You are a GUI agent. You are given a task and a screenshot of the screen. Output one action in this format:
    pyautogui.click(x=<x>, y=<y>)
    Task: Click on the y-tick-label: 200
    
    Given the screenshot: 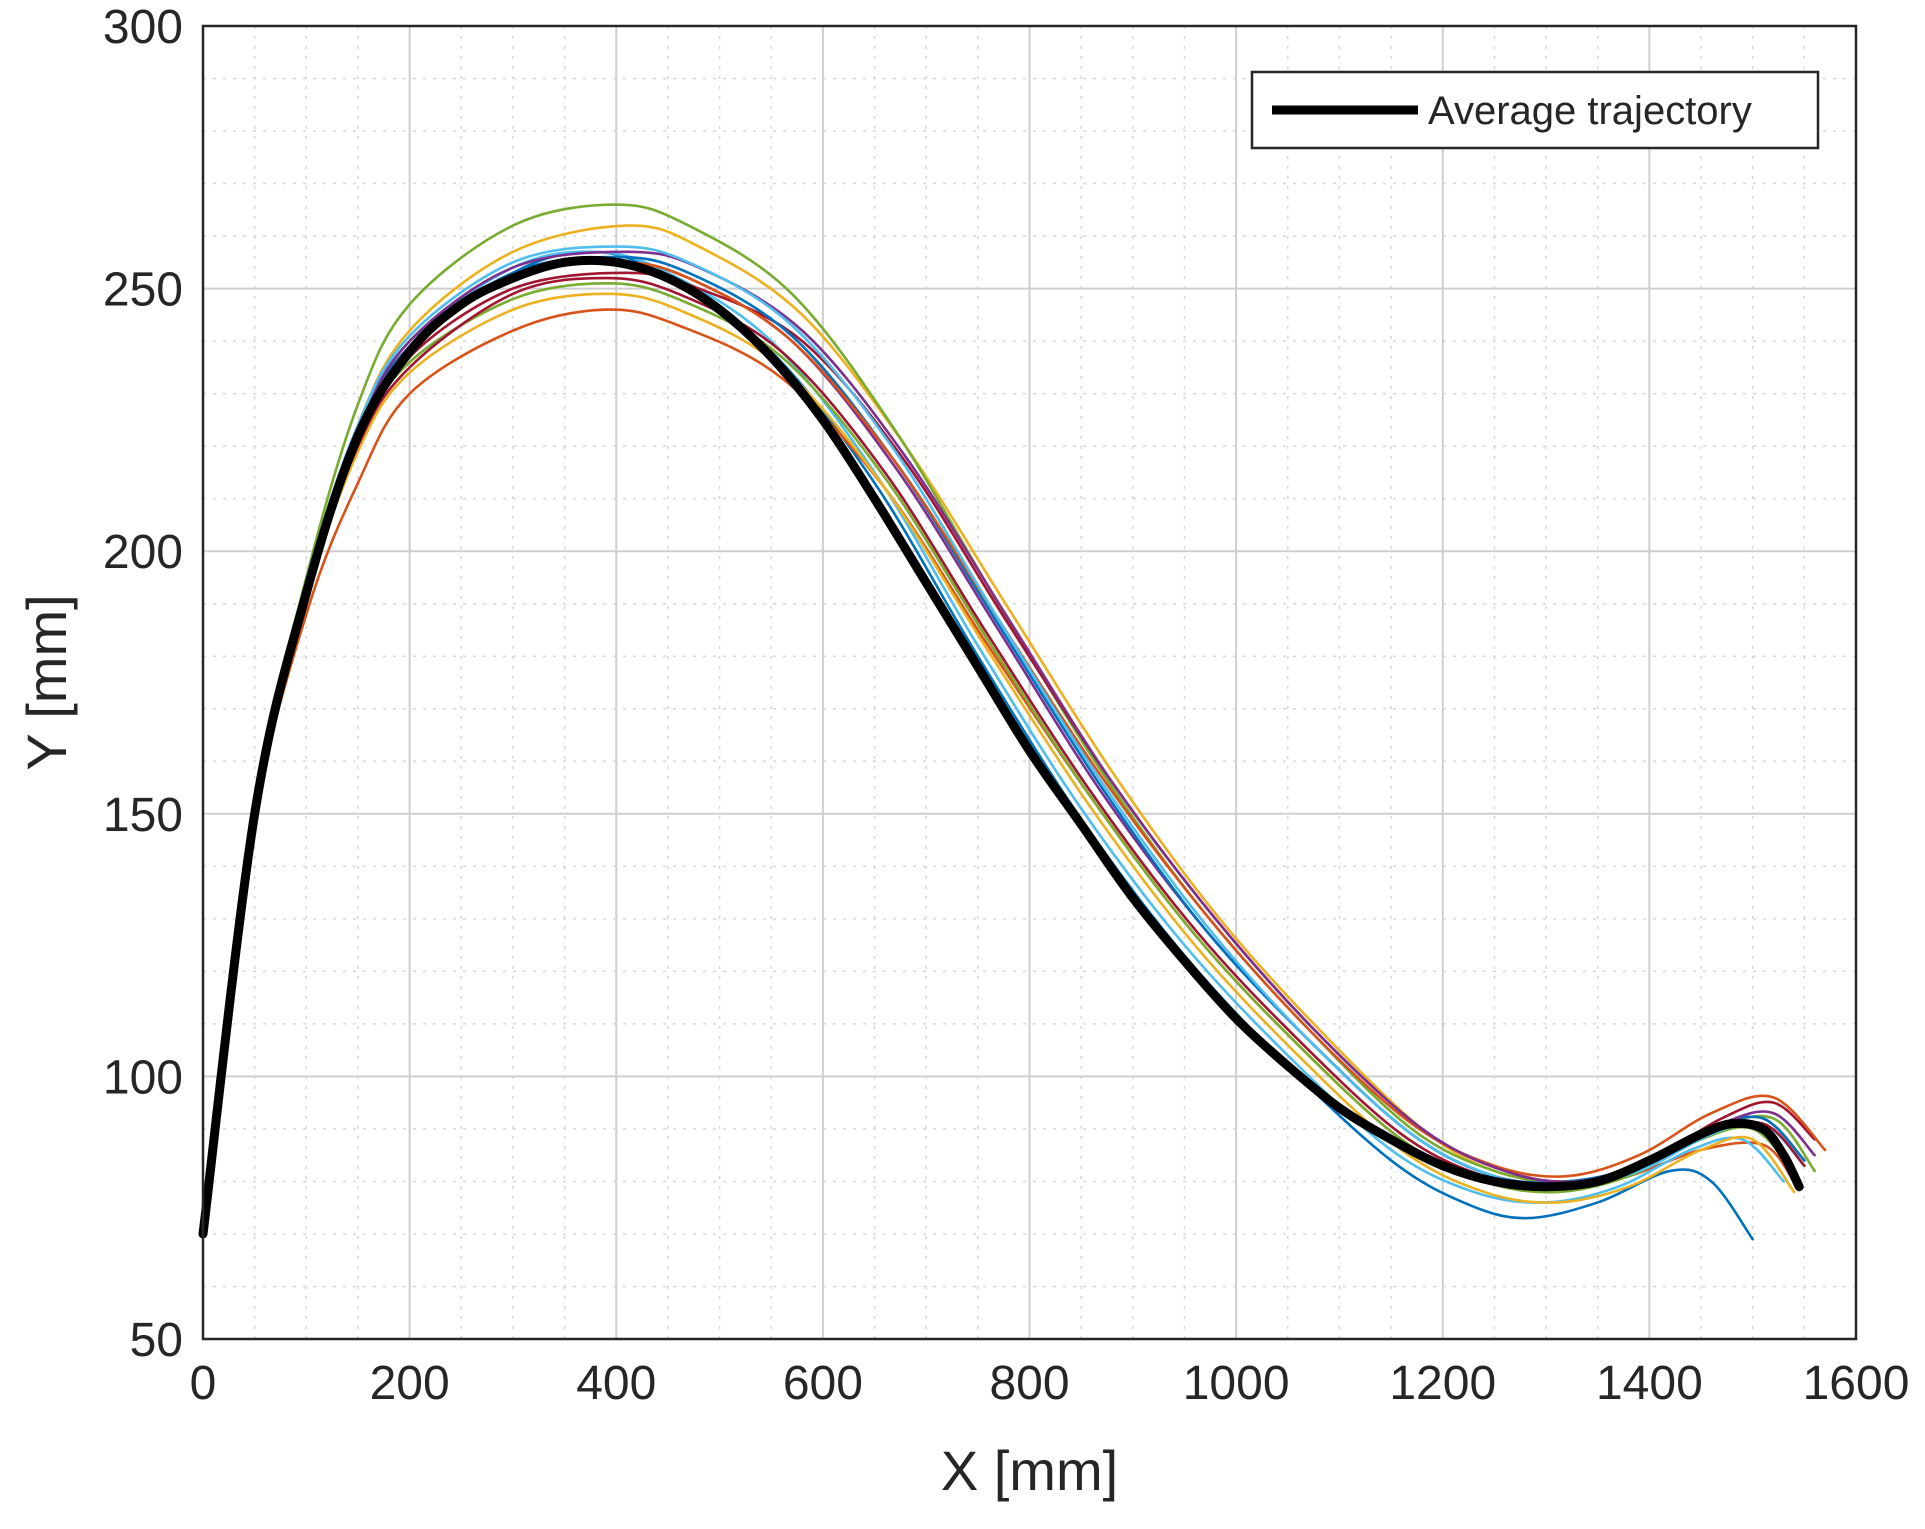 What is the action you would take?
    pyautogui.click(x=143, y=552)
    